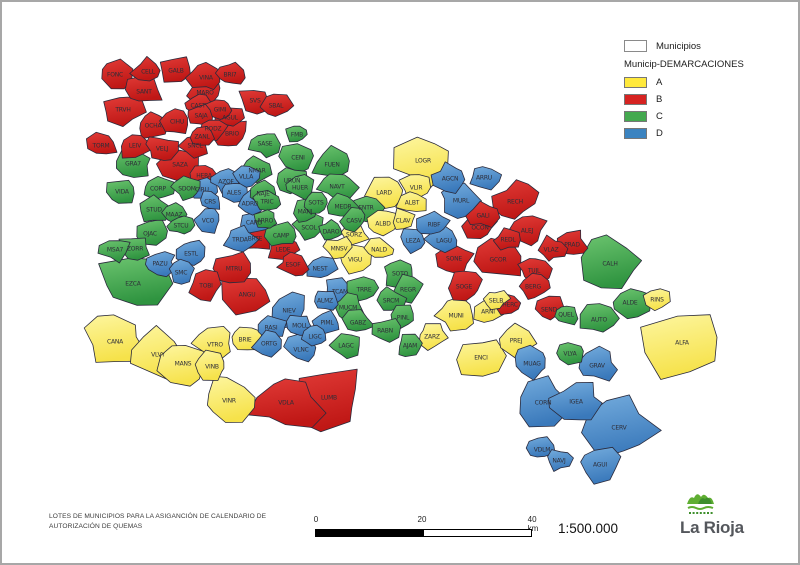 This screenshot has width=800, height=565. Describe the element at coordinates (241, 238) in the screenshot. I see `municipality-cell-TRDA` at that location.